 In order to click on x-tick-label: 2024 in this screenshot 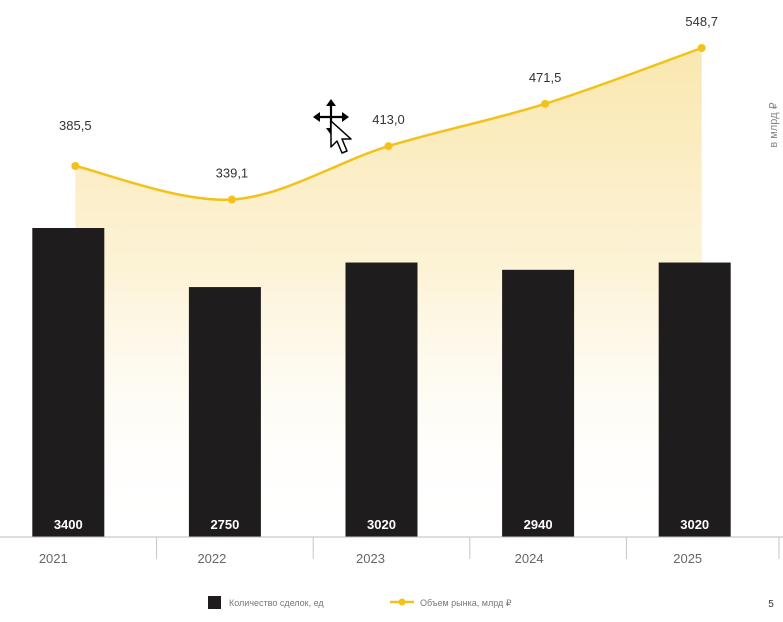, I will do `click(529, 558)`.